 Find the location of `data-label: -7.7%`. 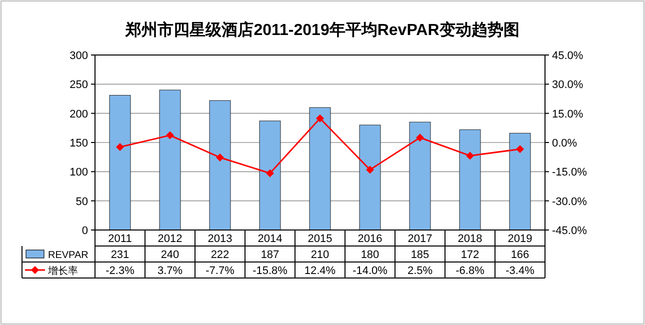

data-label: -7.7% is located at coordinates (220, 271).